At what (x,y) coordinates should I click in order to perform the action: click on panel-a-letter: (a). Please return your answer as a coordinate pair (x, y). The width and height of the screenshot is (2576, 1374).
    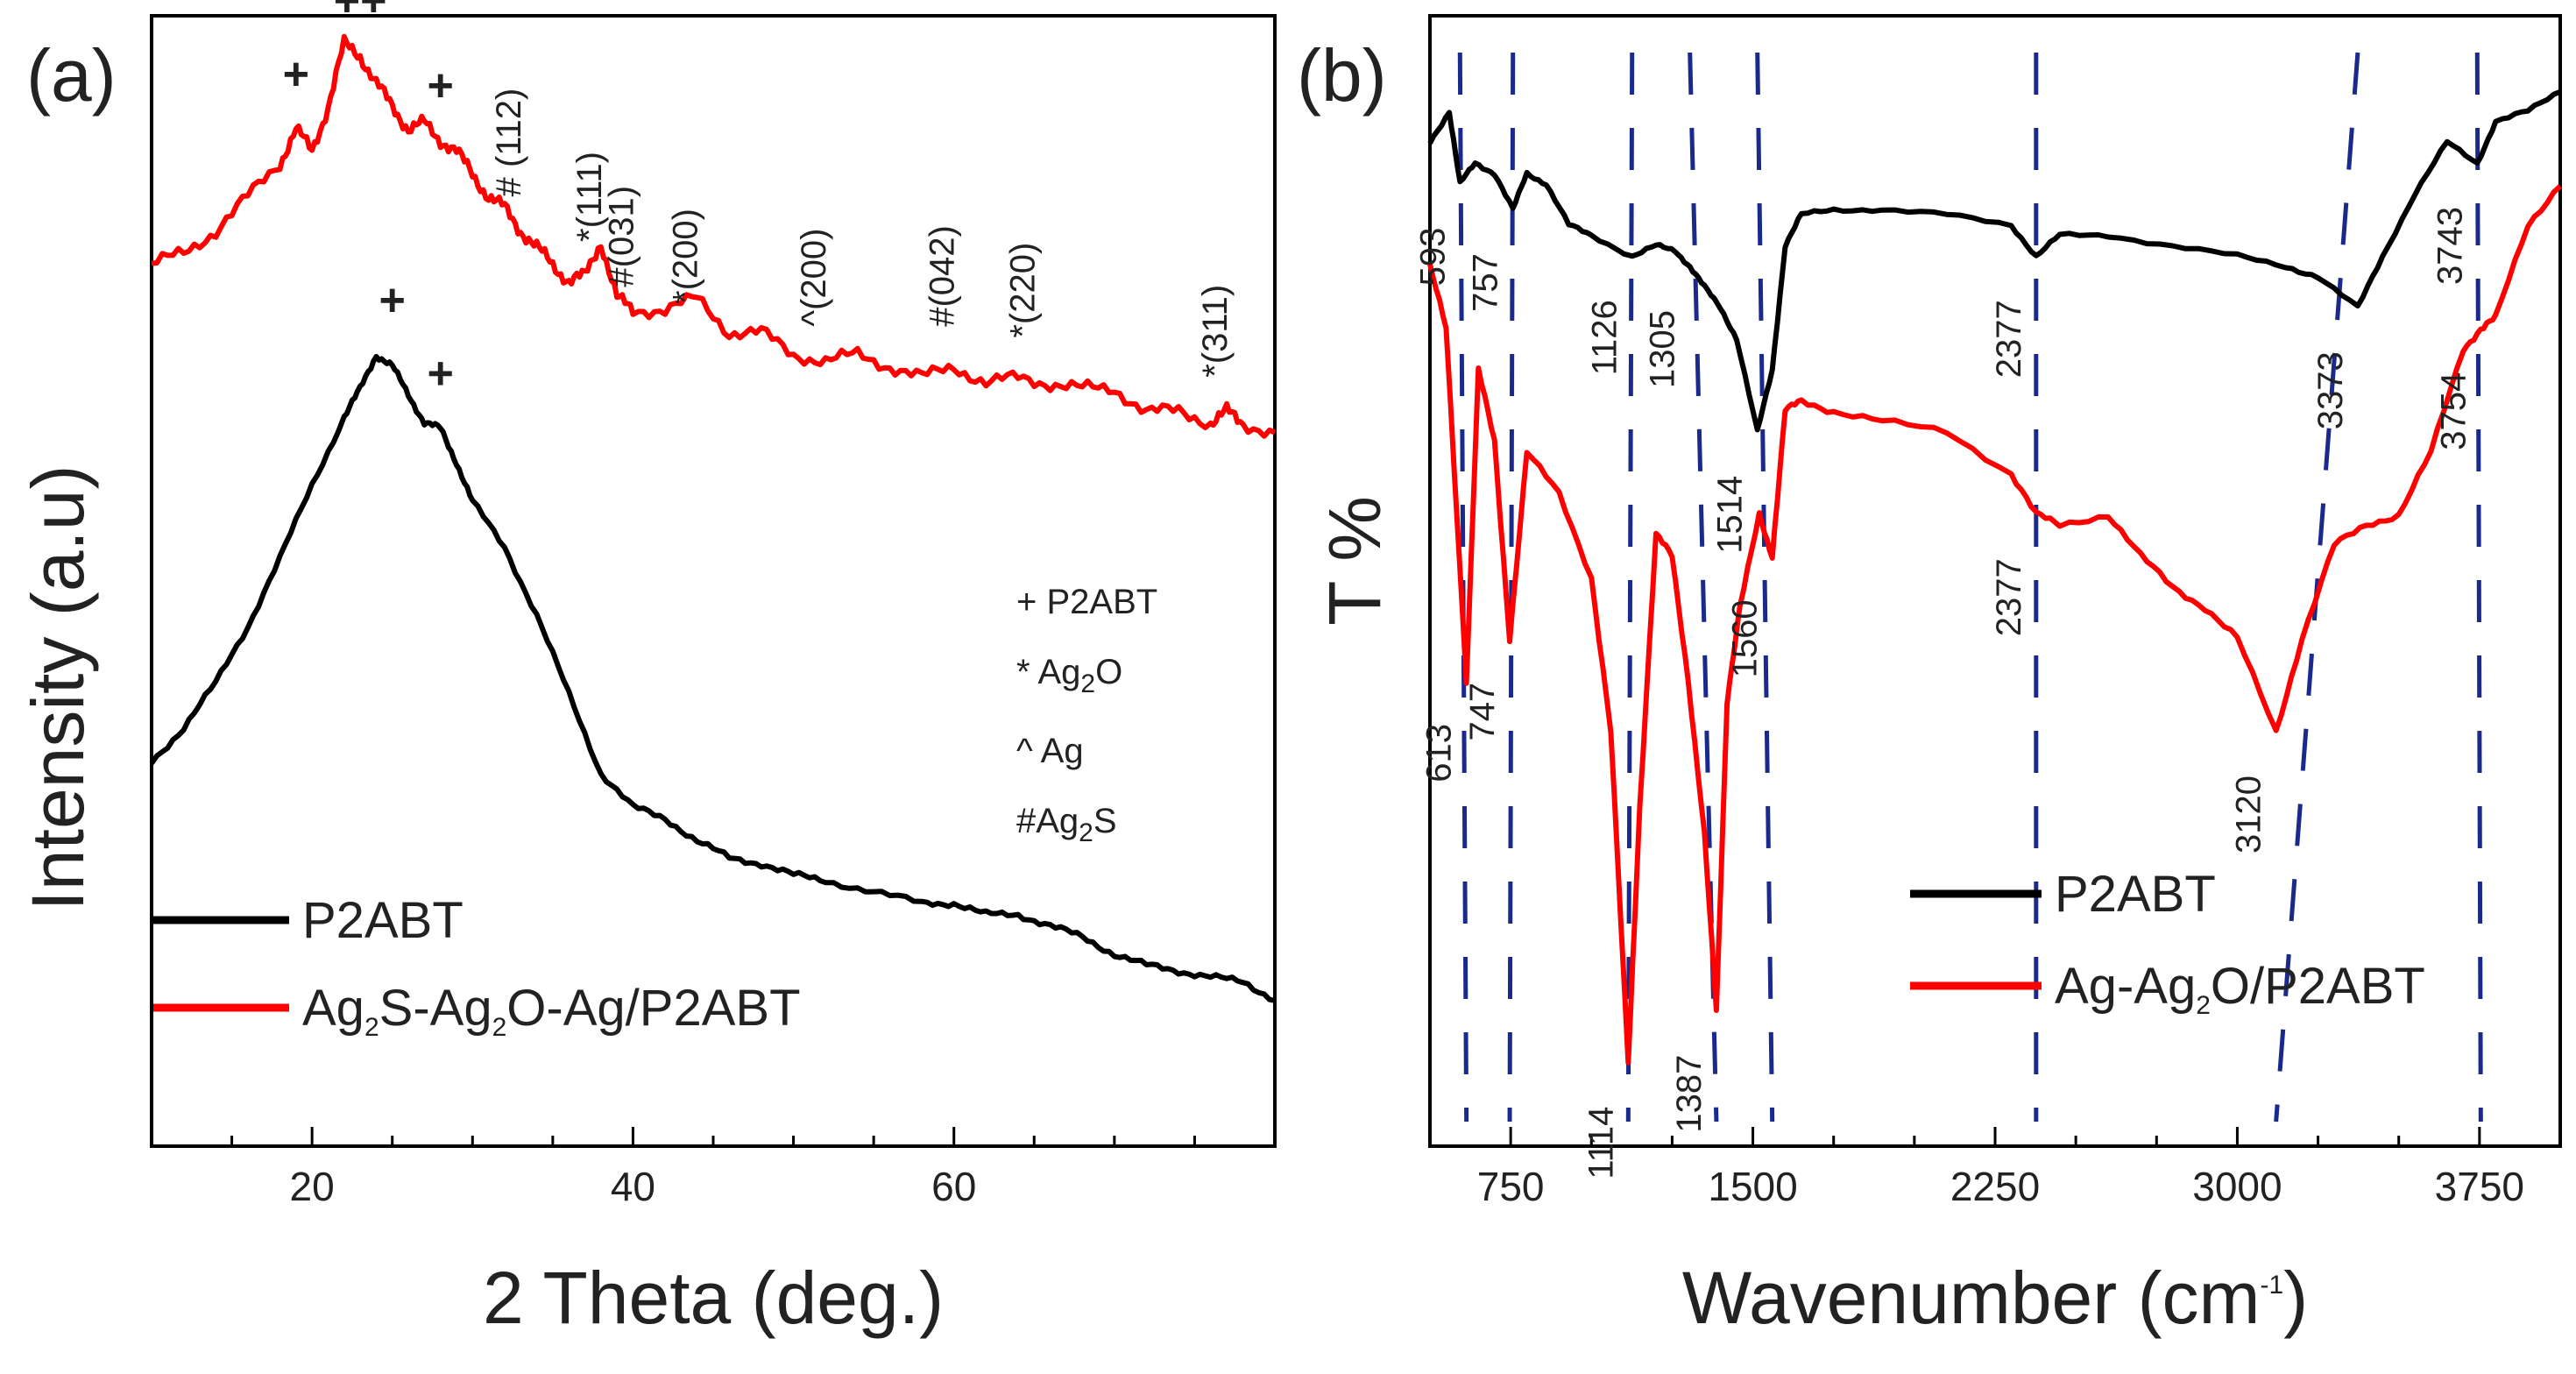
    Looking at the image, I should click on (71, 75).